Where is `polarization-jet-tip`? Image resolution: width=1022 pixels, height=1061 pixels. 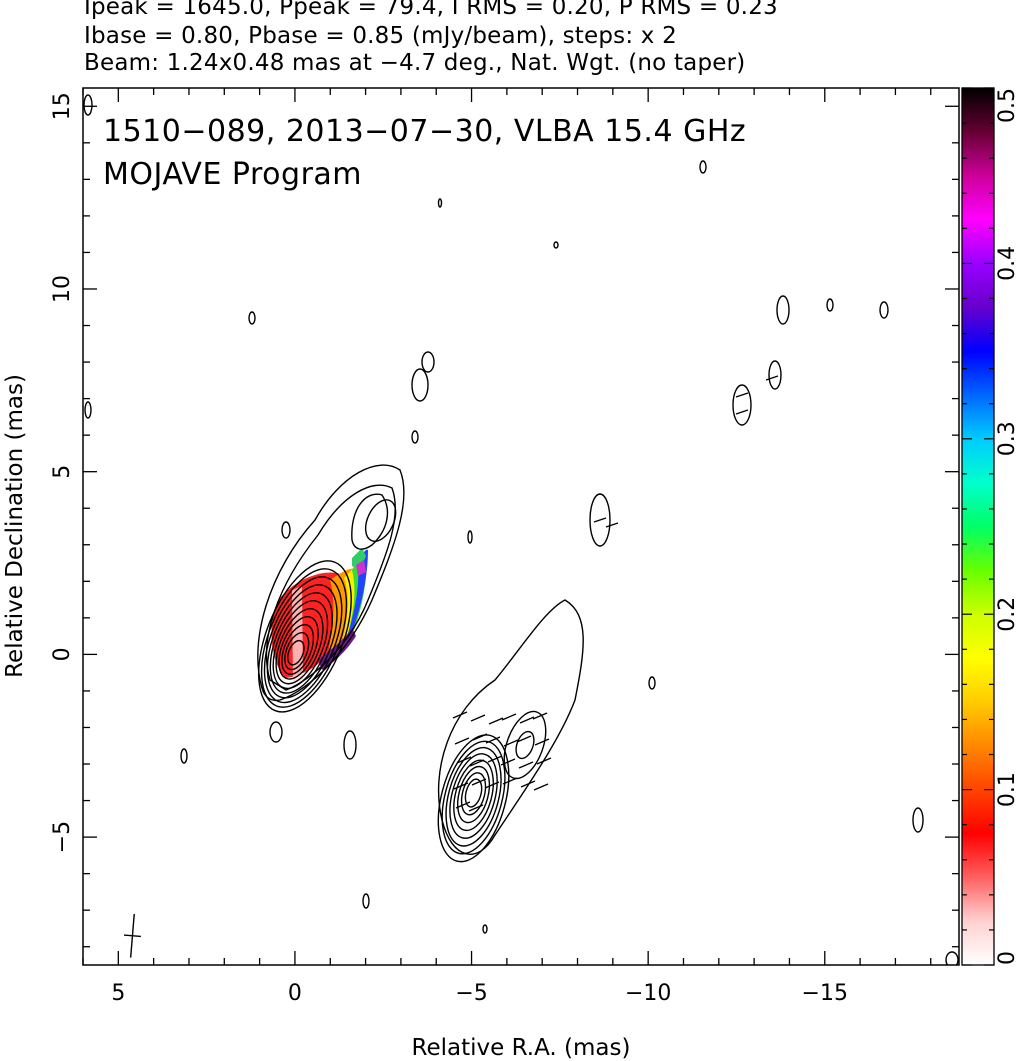 polarization-jet-tip is located at coordinates (361, 568).